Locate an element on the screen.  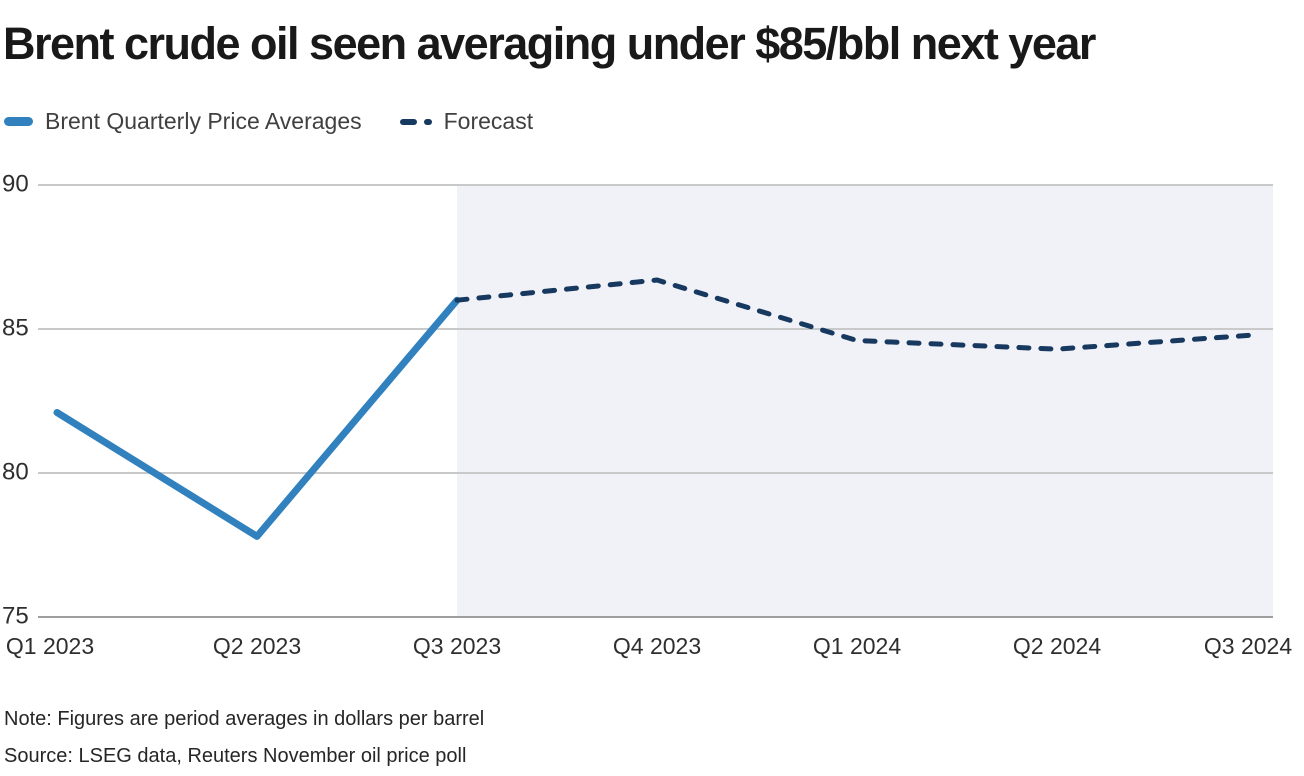
y-tick-label-90: 90 is located at coordinates (15, 184).